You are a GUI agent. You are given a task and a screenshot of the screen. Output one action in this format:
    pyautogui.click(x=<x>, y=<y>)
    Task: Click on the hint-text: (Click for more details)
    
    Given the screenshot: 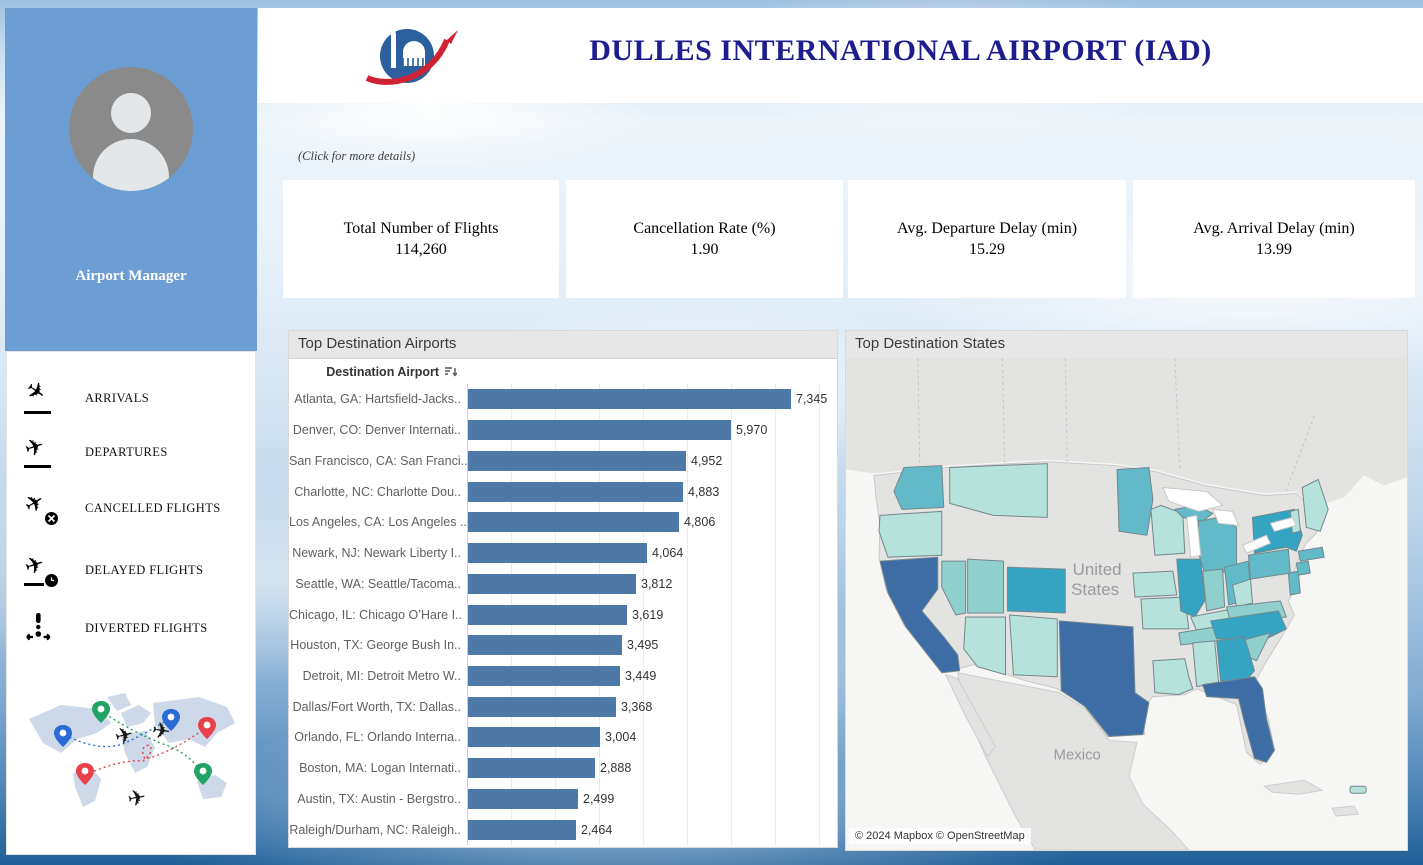 What is the action you would take?
    pyautogui.click(x=357, y=156)
    